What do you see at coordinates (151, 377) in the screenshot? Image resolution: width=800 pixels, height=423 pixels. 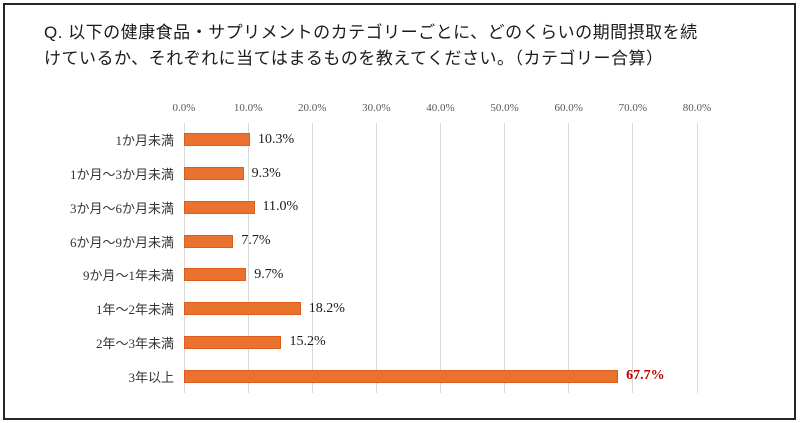 I see `category-label: 3年以上` at bounding box center [151, 377].